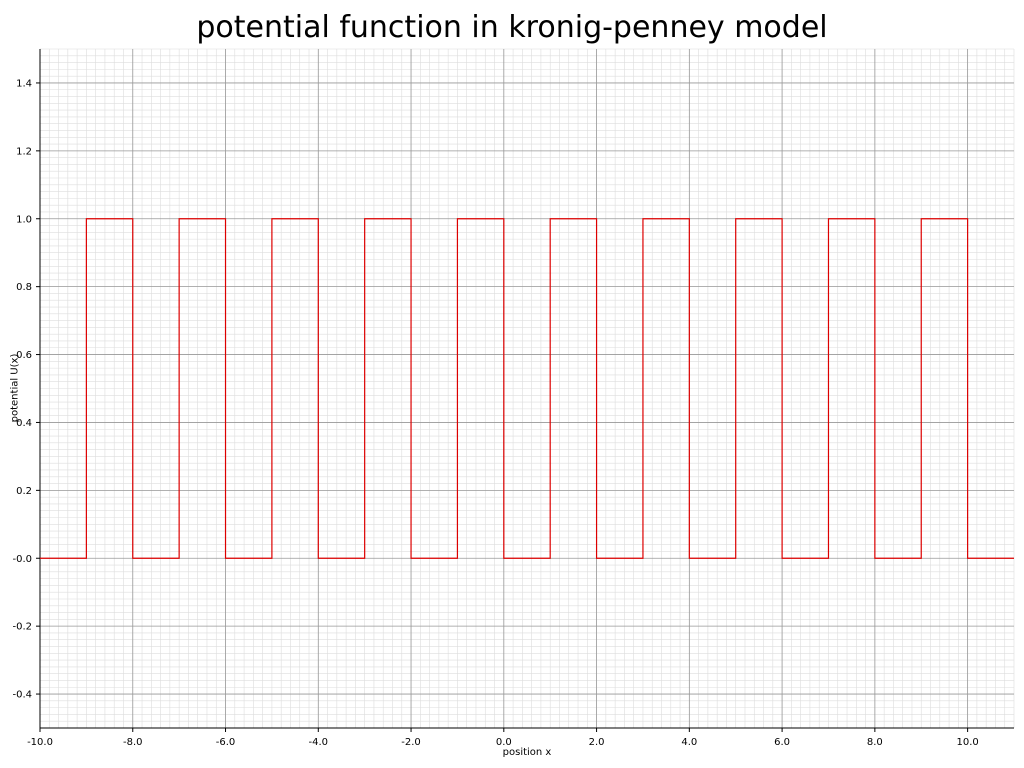  I want to click on x-tick-label: 4.0, so click(689, 742).